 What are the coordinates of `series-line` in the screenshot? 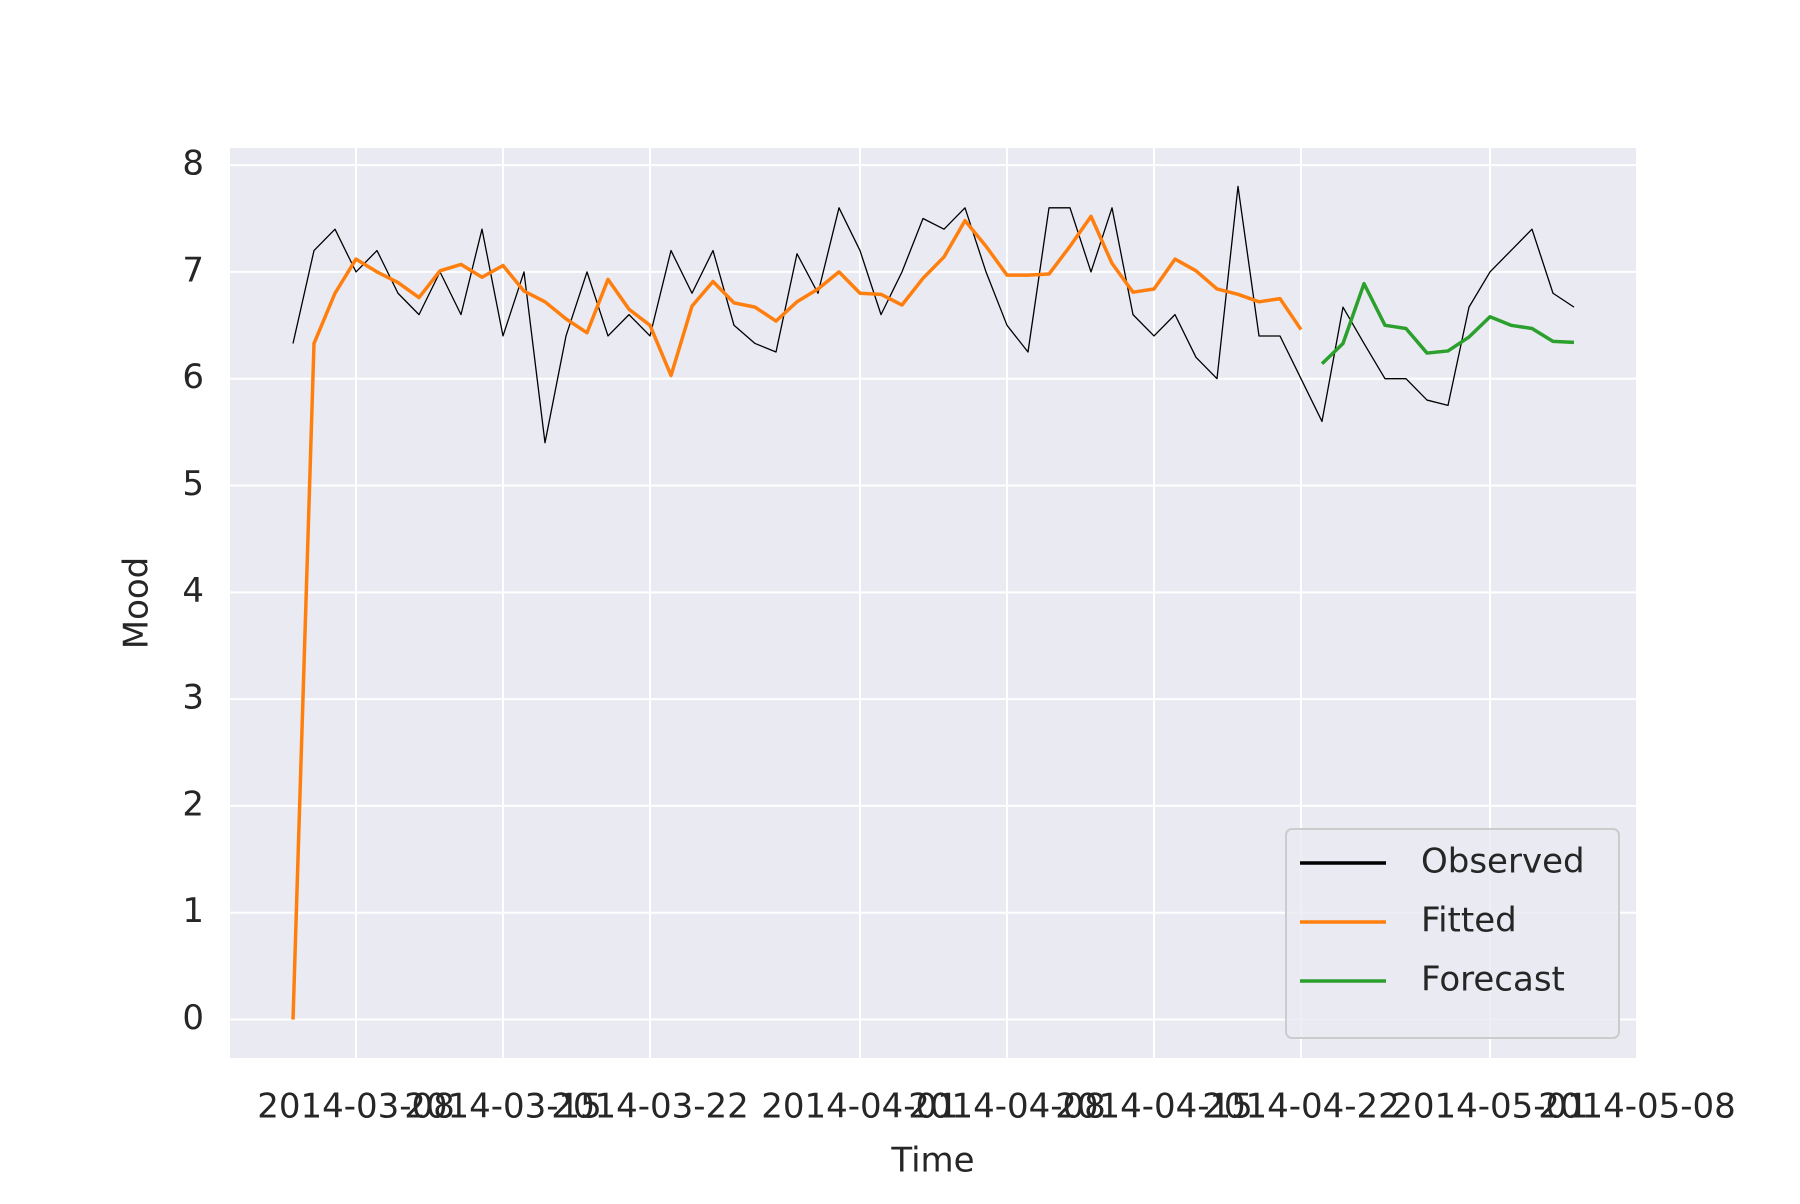 It's located at (1447, 323).